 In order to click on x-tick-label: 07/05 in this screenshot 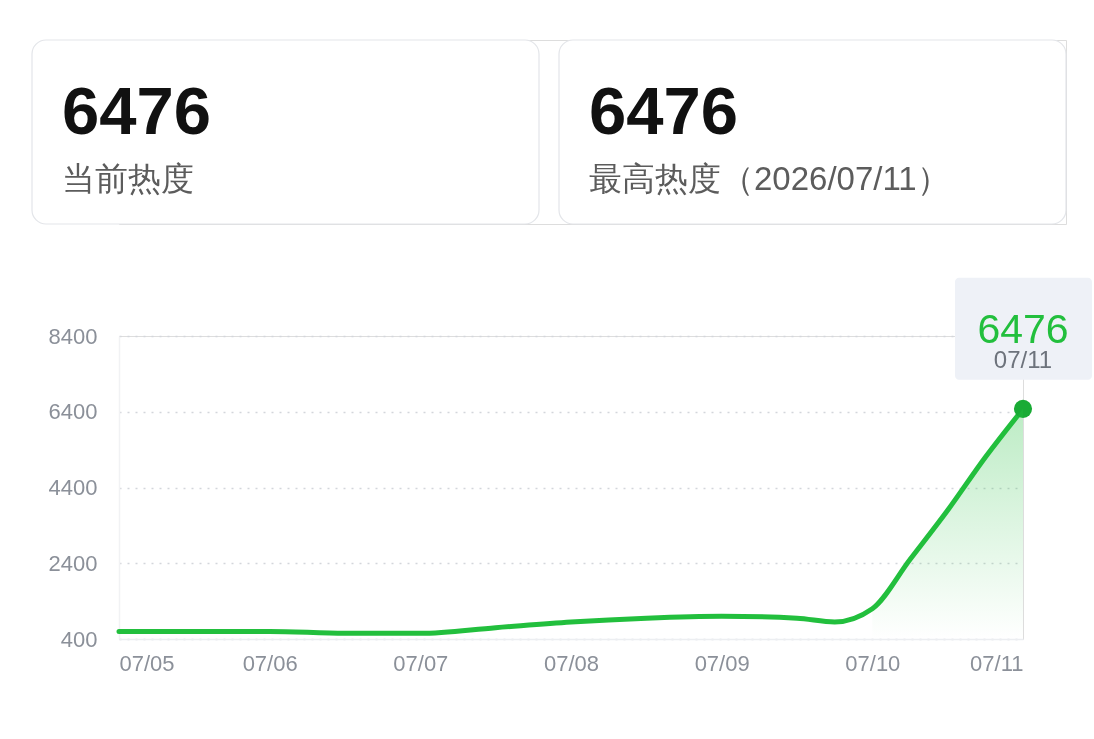, I will do `click(147, 663)`.